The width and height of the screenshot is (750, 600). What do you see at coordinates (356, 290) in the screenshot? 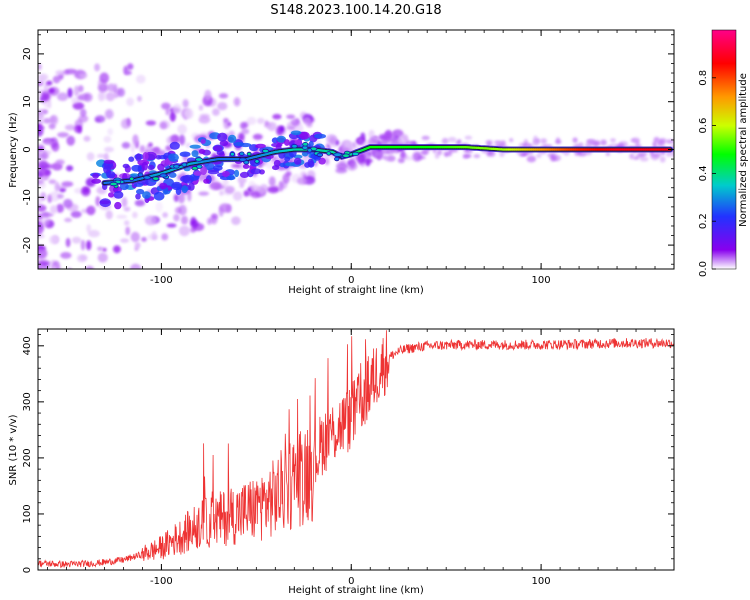
I see `spectrogram-x-label: Height of straight line (km)` at bounding box center [356, 290].